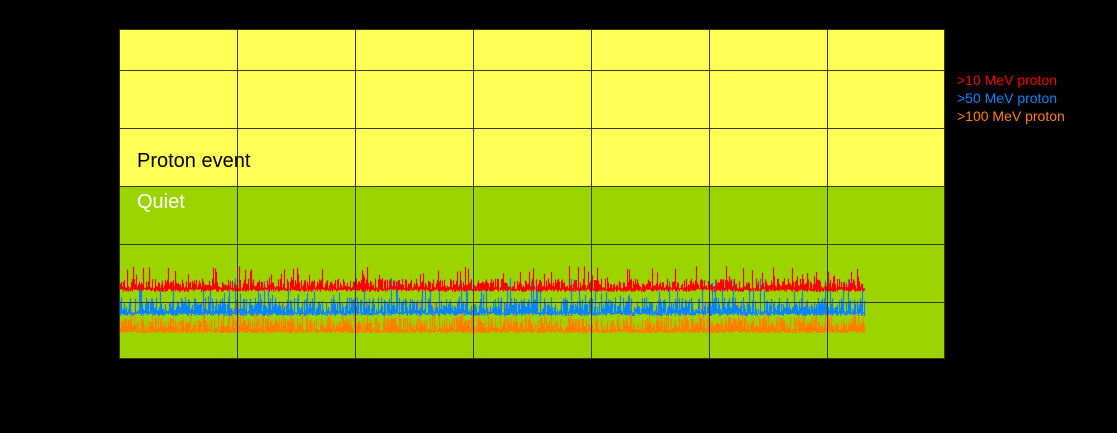 This screenshot has width=1117, height=433. Describe the element at coordinates (1011, 116) in the screenshot. I see `legend-item-100mev: >100 MeV proton` at that location.